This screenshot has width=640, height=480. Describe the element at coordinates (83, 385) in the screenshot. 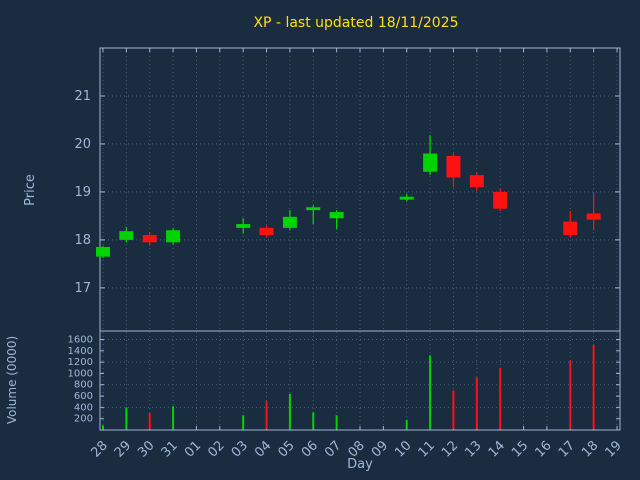

I see `volume-tick-label: 800` at that location.